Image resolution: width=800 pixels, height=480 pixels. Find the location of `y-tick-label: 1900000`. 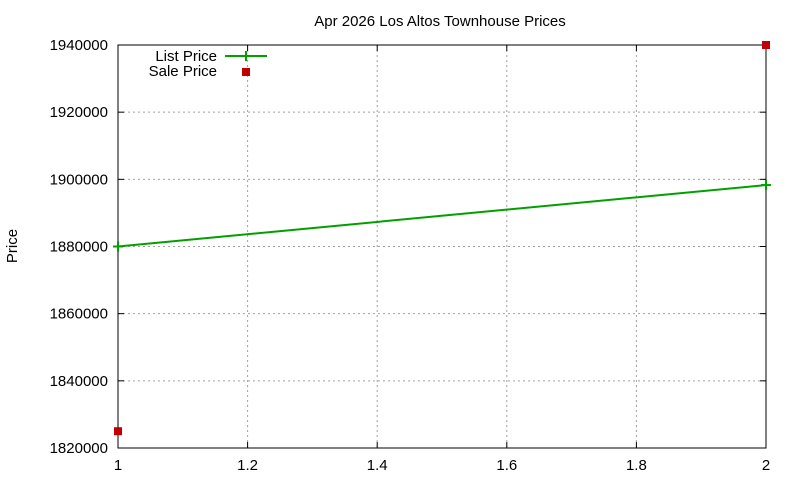

y-tick-label: 1900000 is located at coordinates (79, 179).